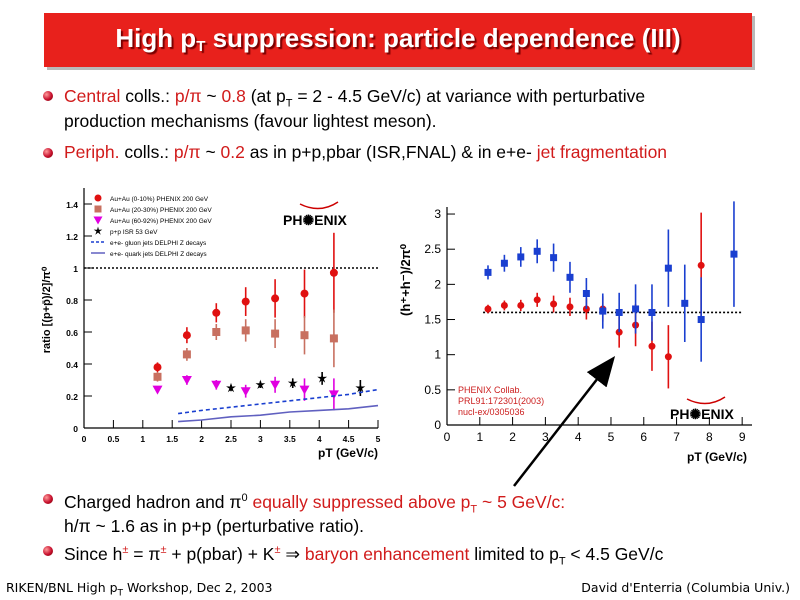 The height and width of the screenshot is (600, 800). I want to click on x-tick-label: 3.5, so click(290, 439).